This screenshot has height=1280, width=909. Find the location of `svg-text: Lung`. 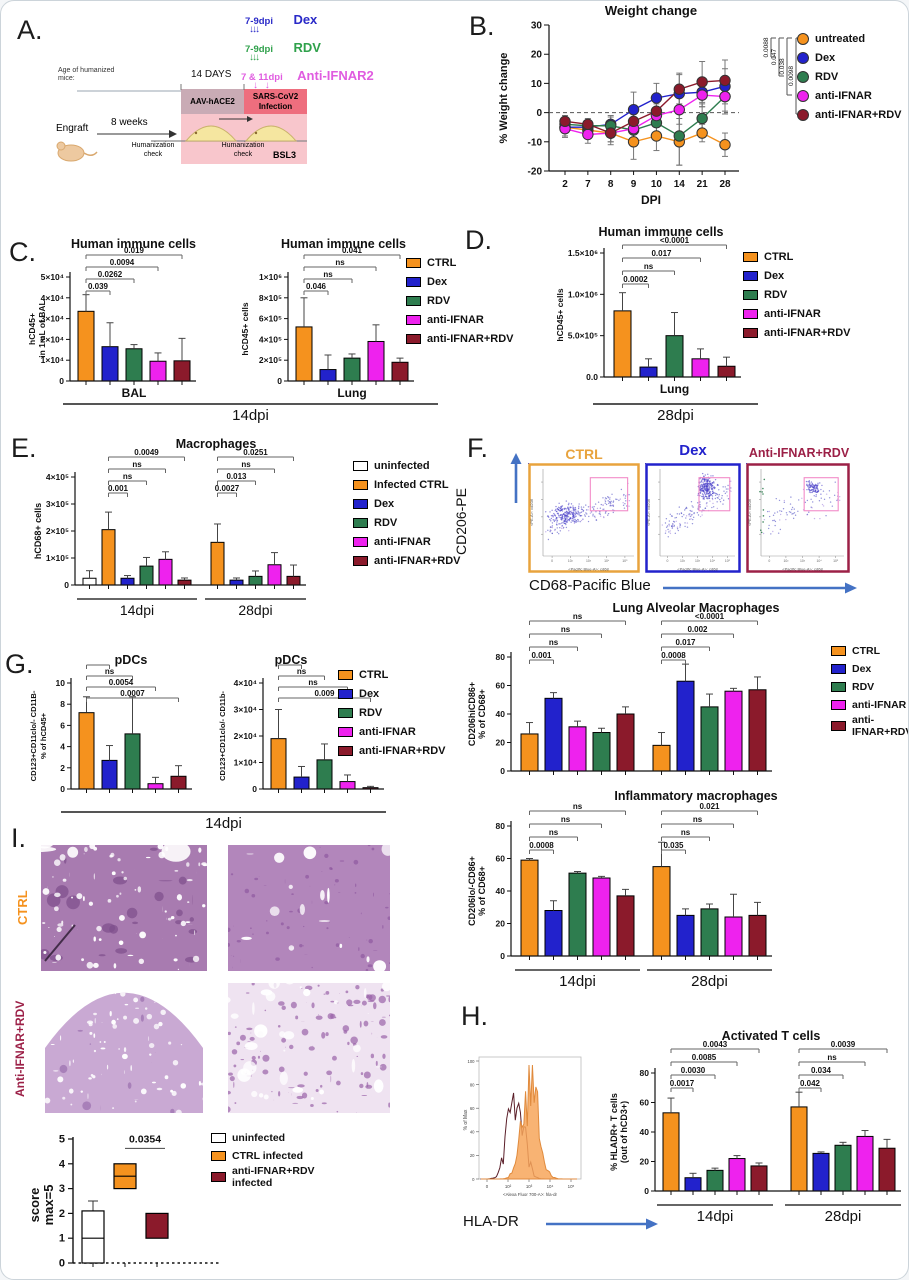

svg-text: Lung is located at coordinates (351, 393).